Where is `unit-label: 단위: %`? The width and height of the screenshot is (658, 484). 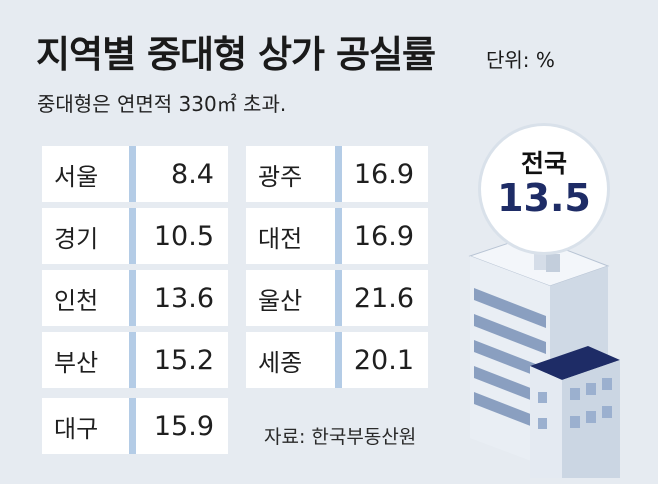 unit-label: 단위: % is located at coordinates (520, 60).